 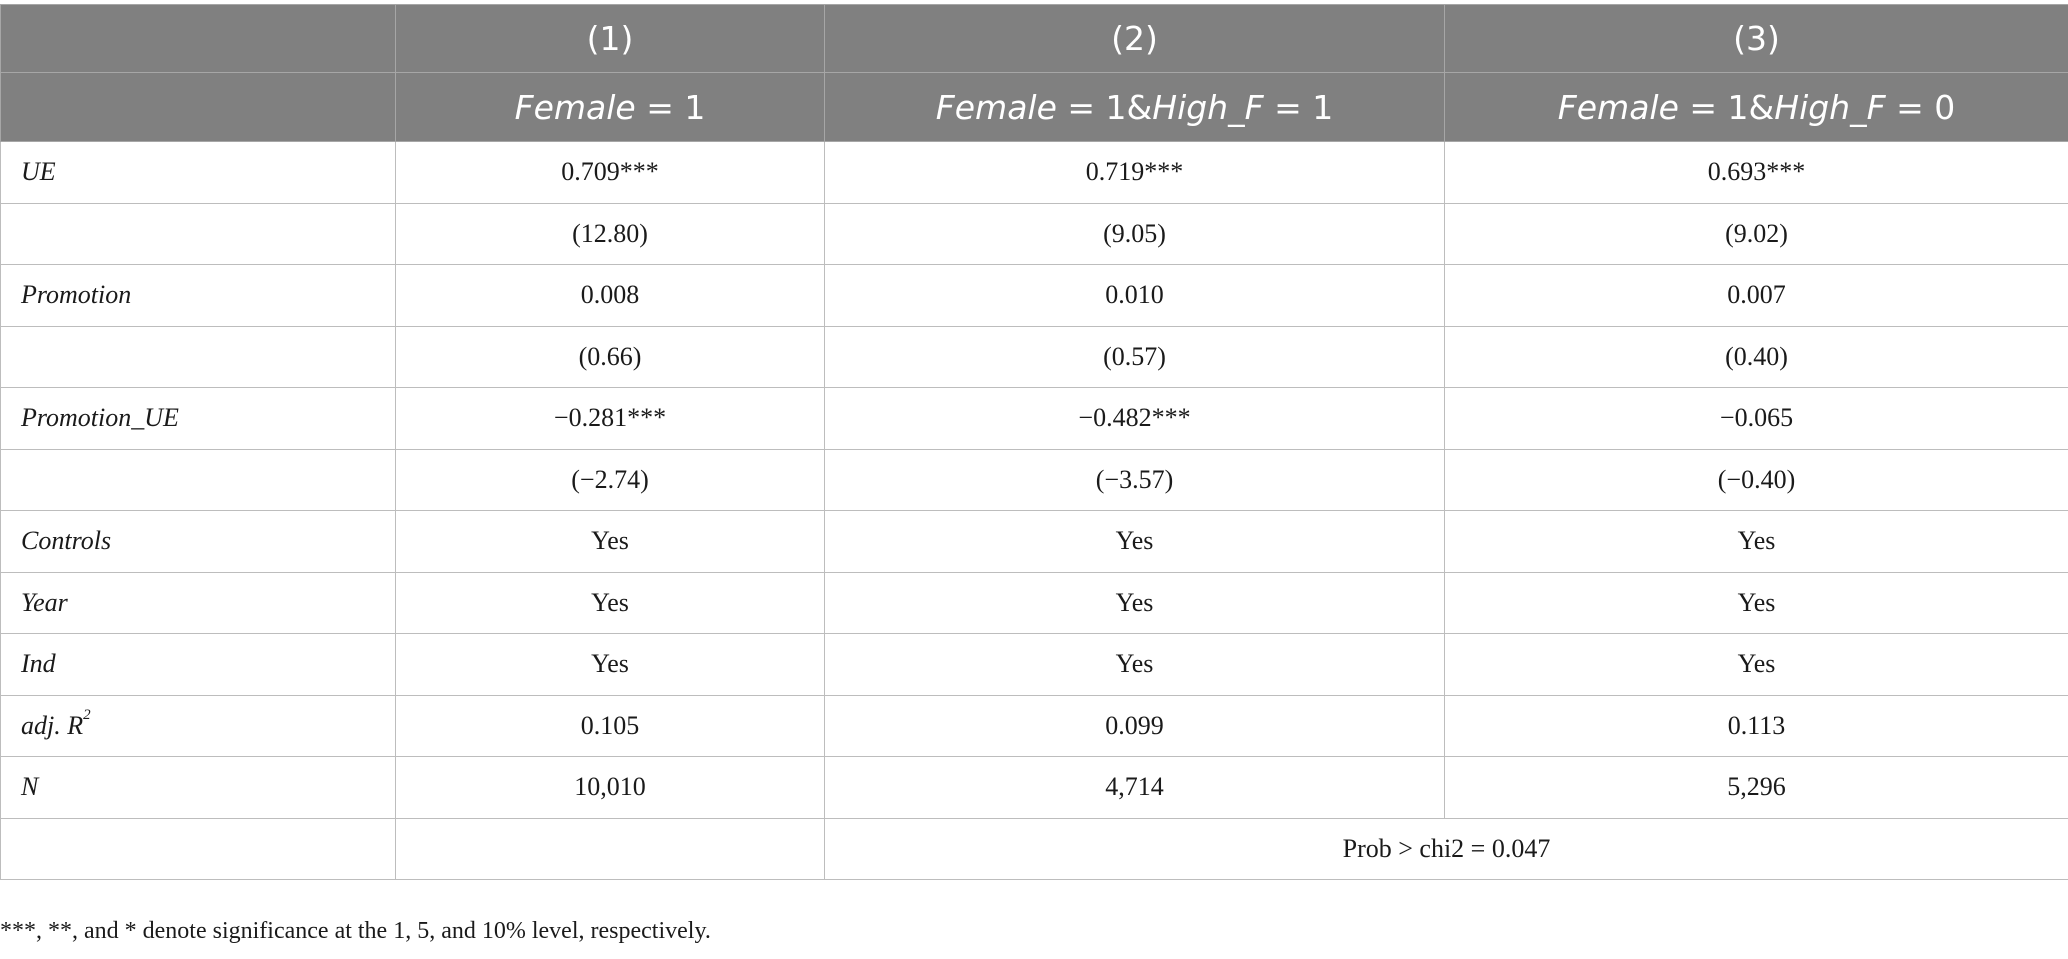 What do you see at coordinates (1756, 725) in the screenshot?
I see `table-cell: 0.113` at bounding box center [1756, 725].